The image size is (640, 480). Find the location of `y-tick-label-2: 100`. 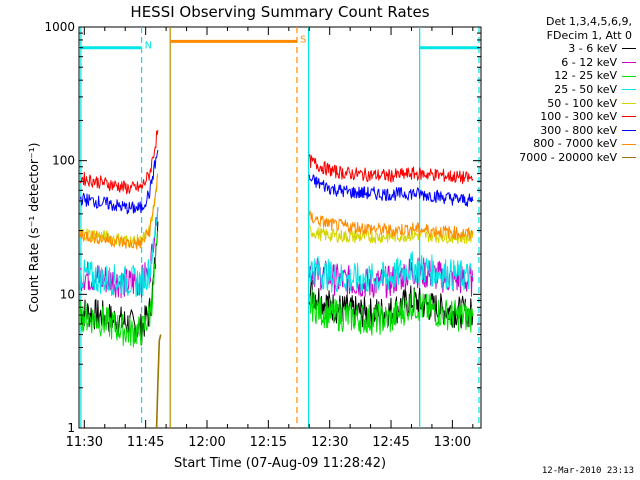

y-tick-label-2: 100 is located at coordinates (63, 161).